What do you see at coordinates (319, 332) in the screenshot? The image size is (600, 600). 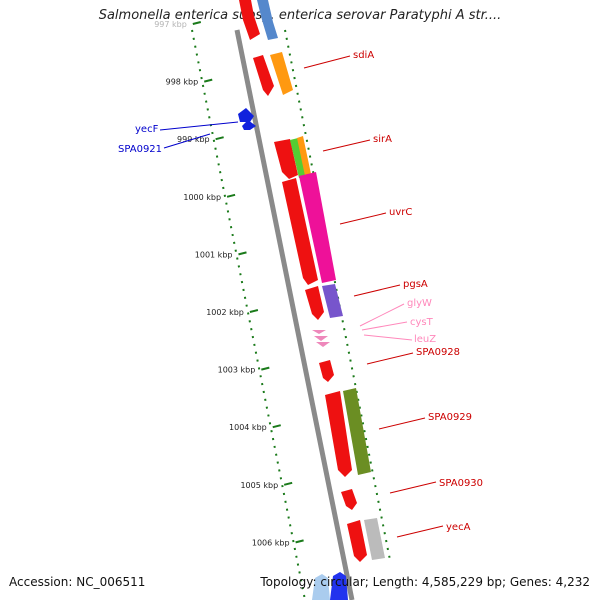 I see `gene-glyW-trna` at bounding box center [319, 332].